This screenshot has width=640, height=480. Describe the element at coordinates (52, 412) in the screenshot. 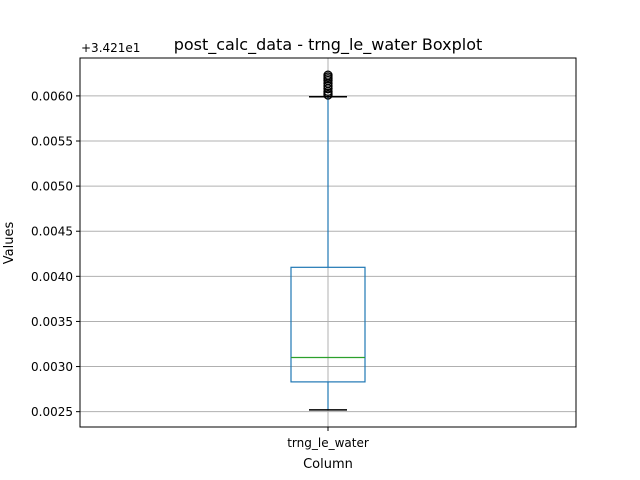

I see `y-tick-label: 0.0025` at that location.